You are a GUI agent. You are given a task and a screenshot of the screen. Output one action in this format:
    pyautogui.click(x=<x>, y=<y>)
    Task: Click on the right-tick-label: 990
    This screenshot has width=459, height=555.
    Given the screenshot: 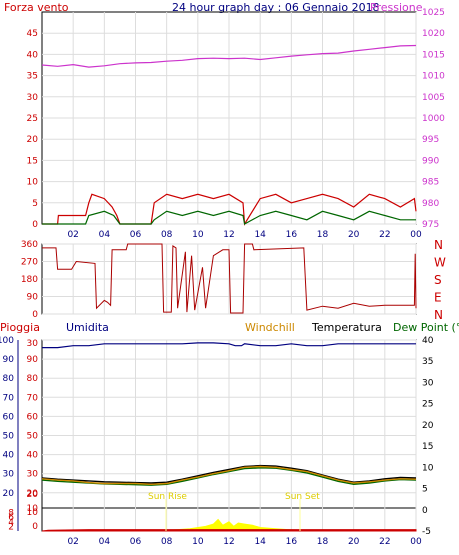 What is the action you would take?
    pyautogui.click(x=430, y=161)
    